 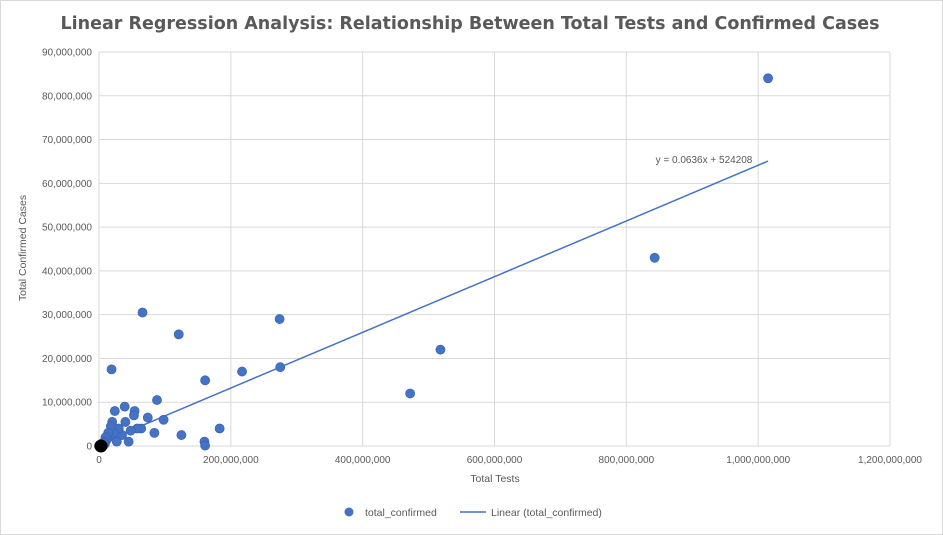 What do you see at coordinates (494, 479) in the screenshot?
I see `x-axis-label: Total Tests` at bounding box center [494, 479].